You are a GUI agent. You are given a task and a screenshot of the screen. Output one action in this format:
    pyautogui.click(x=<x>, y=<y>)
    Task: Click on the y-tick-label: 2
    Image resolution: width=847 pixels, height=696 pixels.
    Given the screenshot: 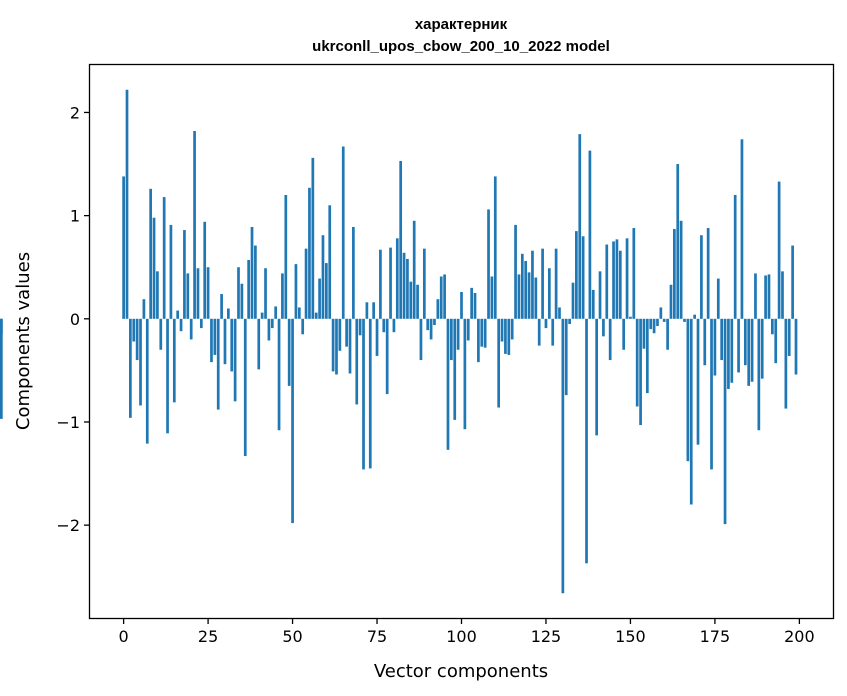 What is the action you would take?
    pyautogui.click(x=75, y=112)
    